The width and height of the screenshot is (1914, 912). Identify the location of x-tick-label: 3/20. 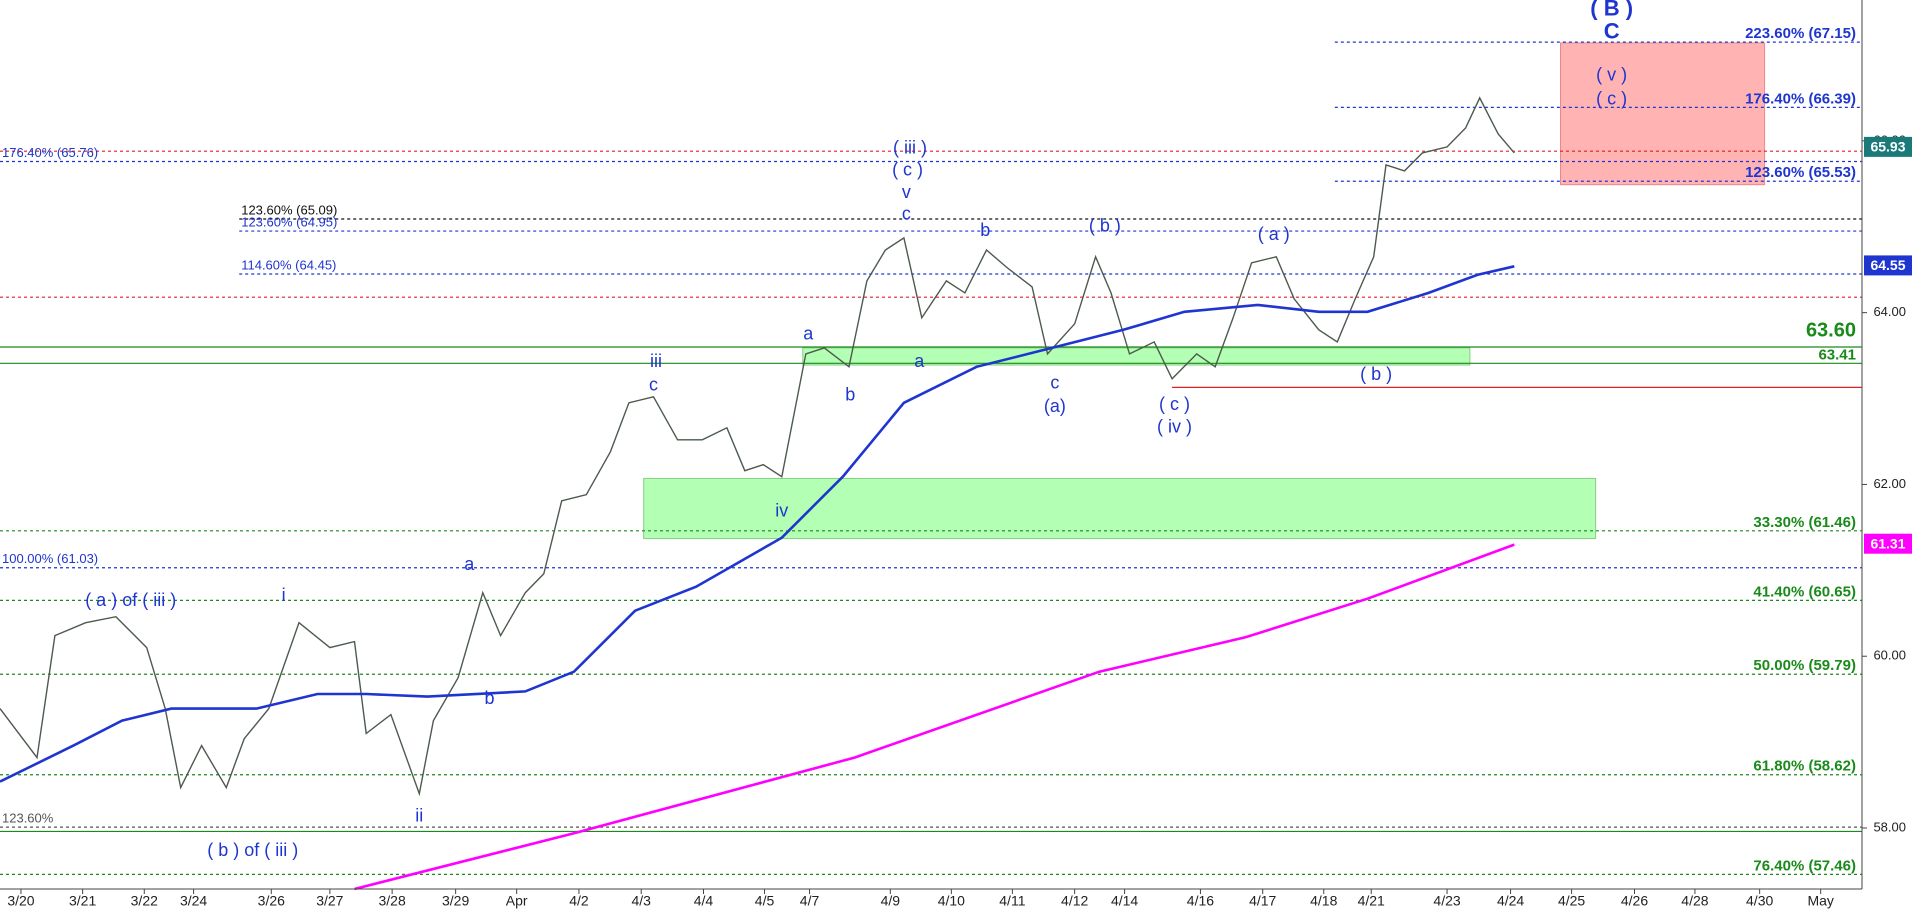
(20, 901).